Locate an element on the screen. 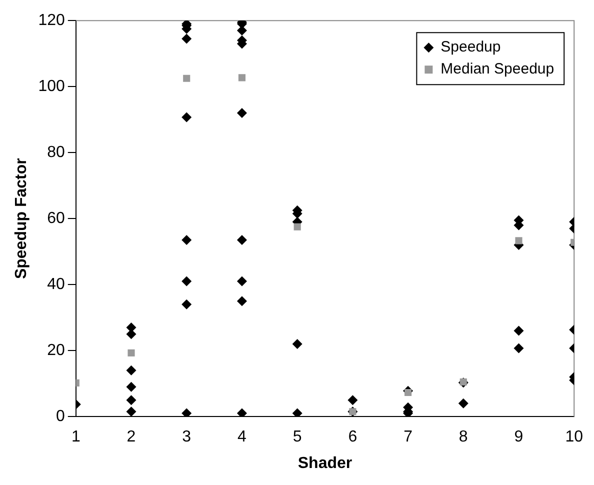  x-tick-label: 4 is located at coordinates (242, 437).